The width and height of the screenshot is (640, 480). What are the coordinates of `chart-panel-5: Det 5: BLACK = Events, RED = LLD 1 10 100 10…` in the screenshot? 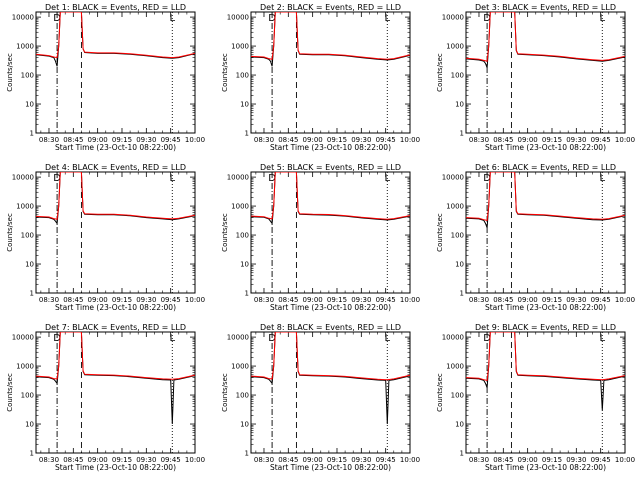 It's located at (320, 237).